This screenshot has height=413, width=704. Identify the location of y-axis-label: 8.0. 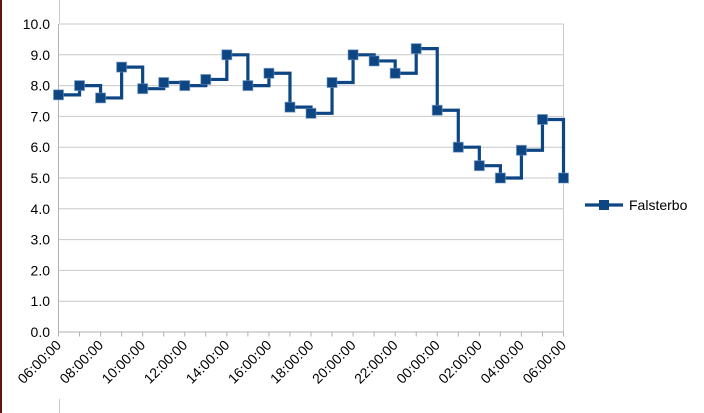
(41, 86).